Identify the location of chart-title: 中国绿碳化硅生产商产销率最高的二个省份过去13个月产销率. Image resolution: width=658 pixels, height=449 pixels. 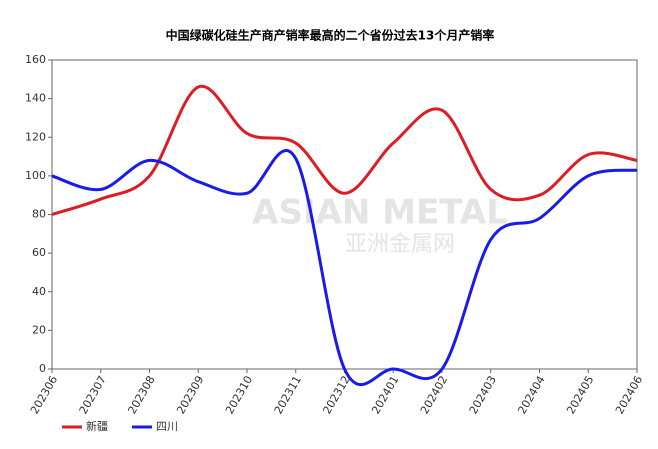
(330, 35).